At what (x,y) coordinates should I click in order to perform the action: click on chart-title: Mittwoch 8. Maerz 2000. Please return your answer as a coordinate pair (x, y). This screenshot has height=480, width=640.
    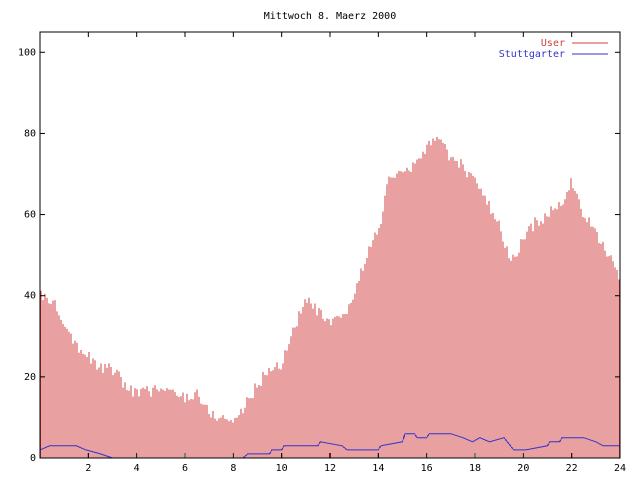
    Looking at the image, I should click on (330, 16).